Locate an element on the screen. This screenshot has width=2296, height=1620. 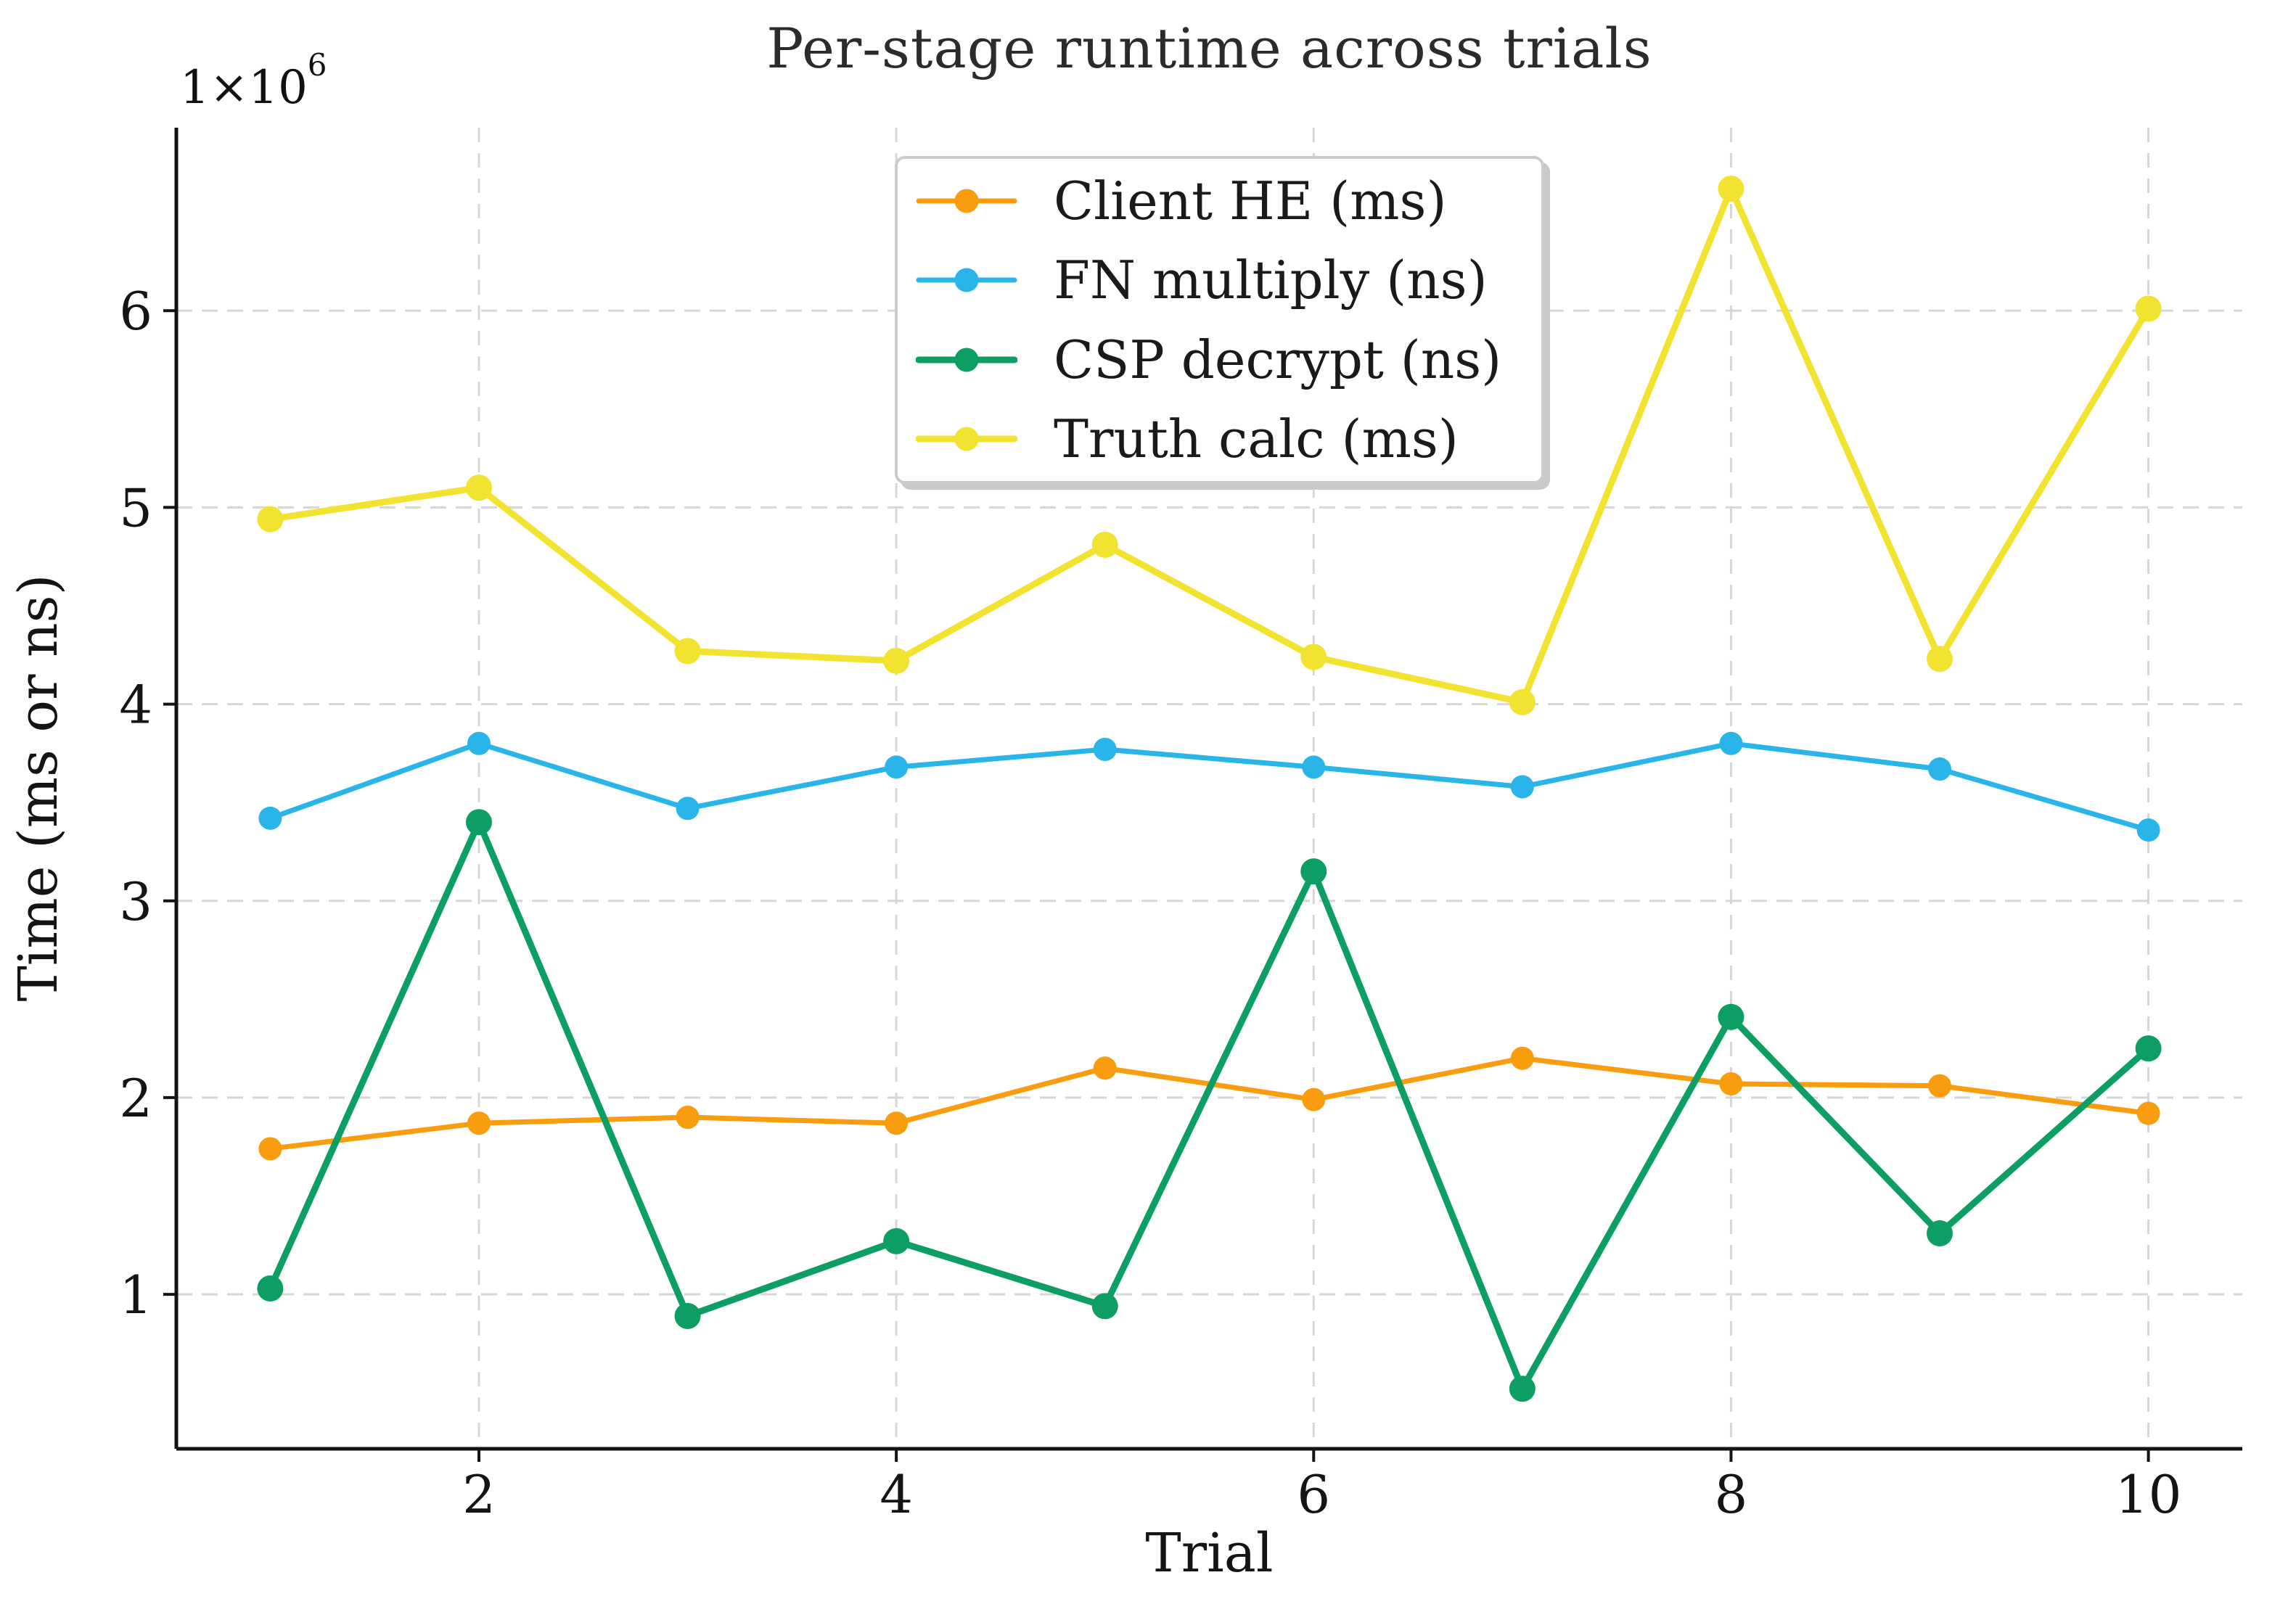
x-tick-label: 10 is located at coordinates (2148, 1495).